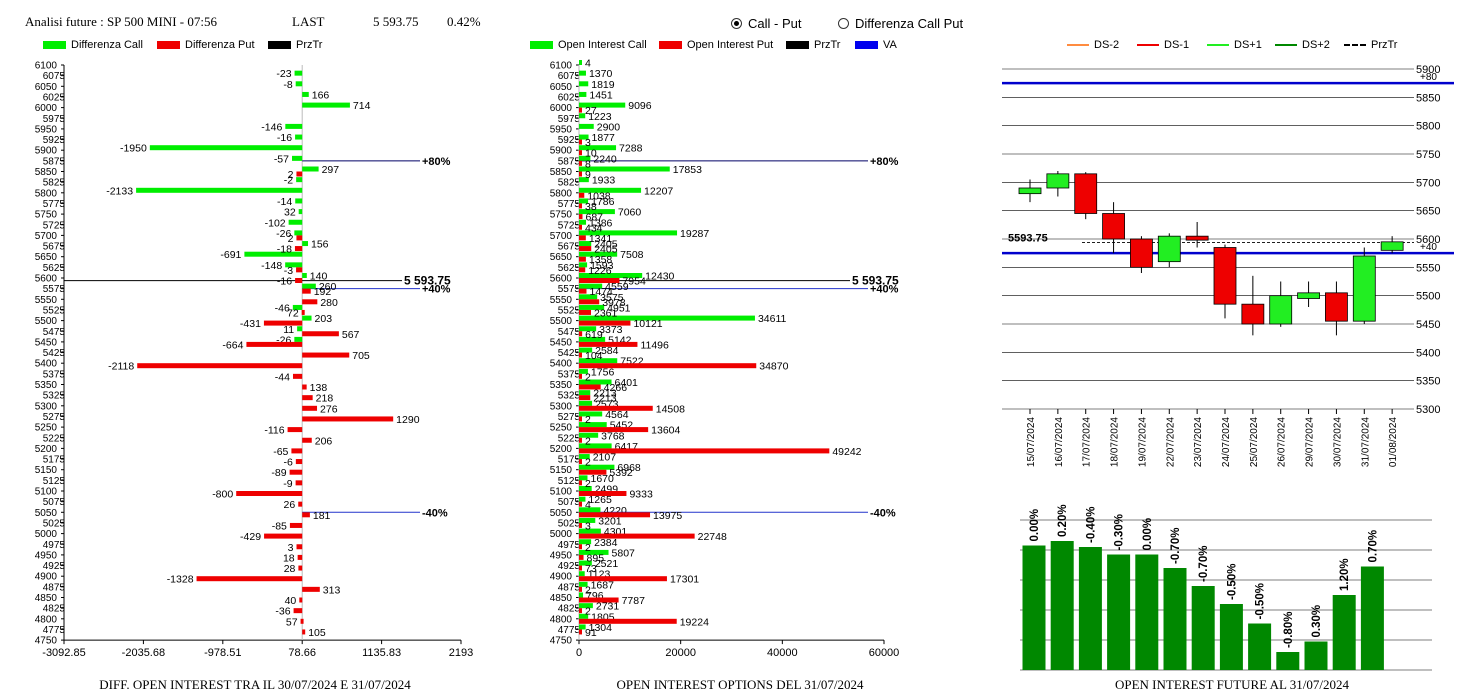  Describe the element at coordinates (627, 383) in the screenshot. I see `bar-value-label: 6401` at that location.